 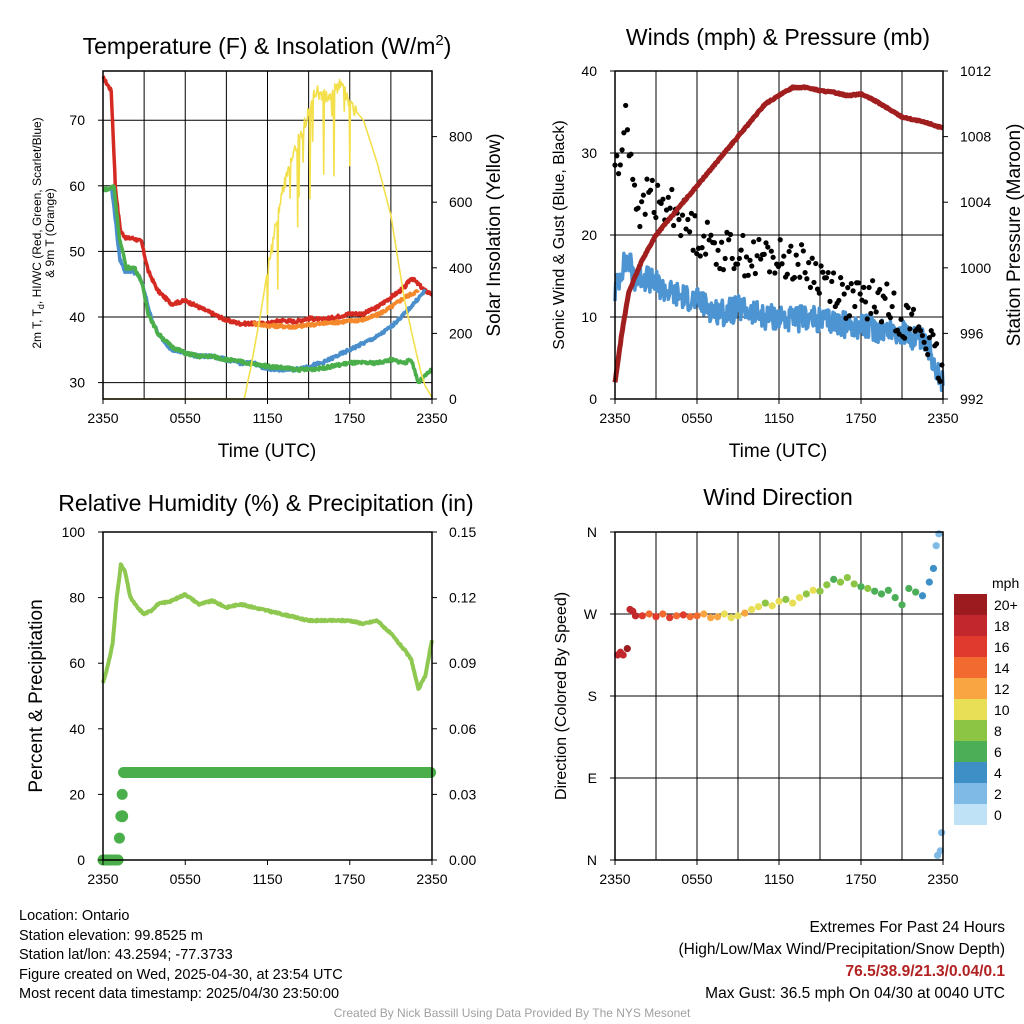 What do you see at coordinates (559, 234) in the screenshot?
I see `winds-ylabel: Sonic Wind & Gust (Blue, Black)` at bounding box center [559, 234].